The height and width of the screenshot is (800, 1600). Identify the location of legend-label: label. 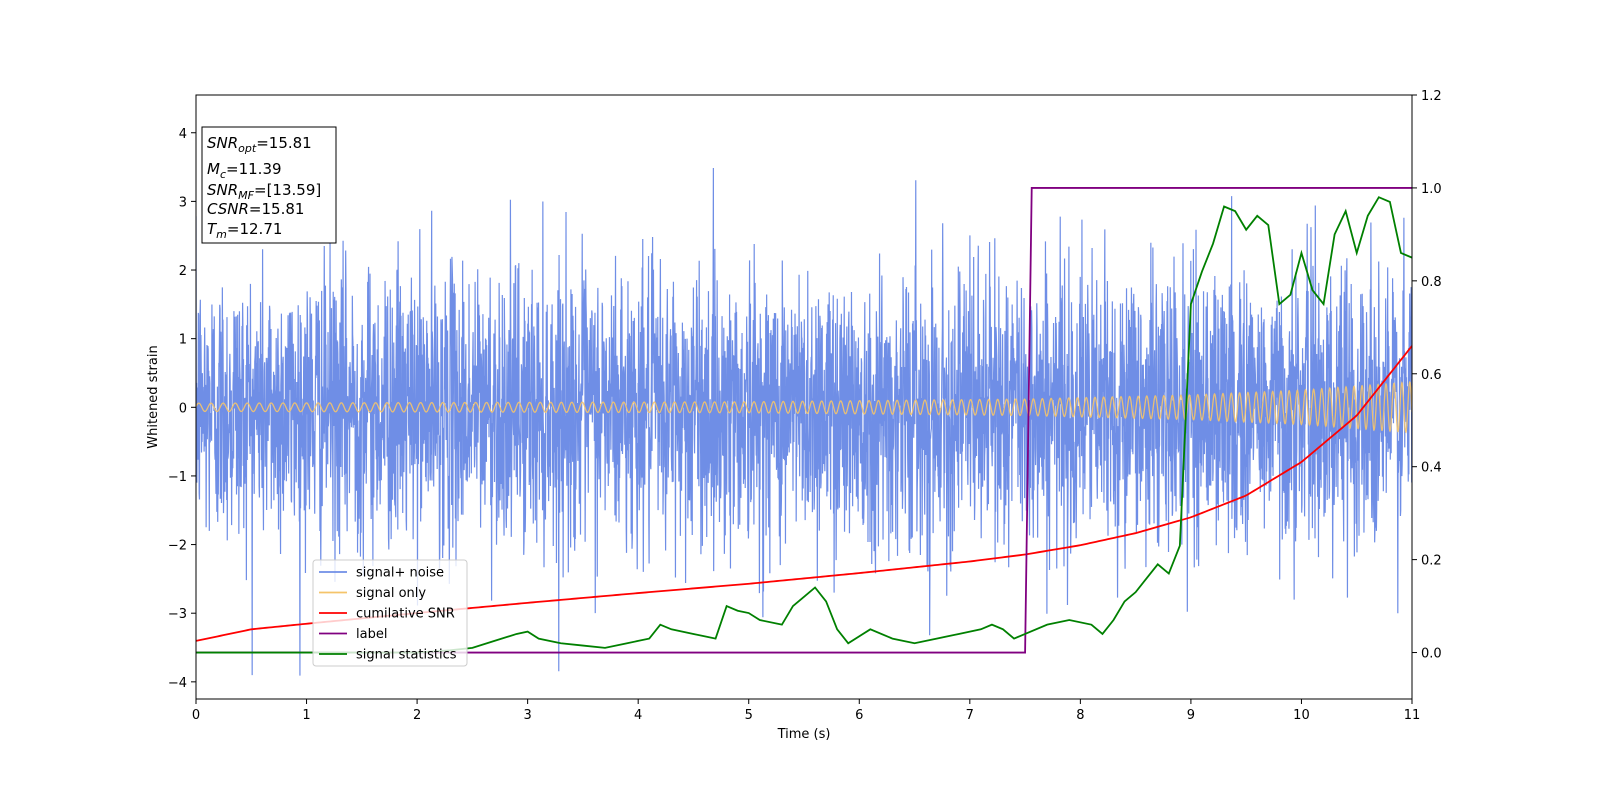
(371, 634).